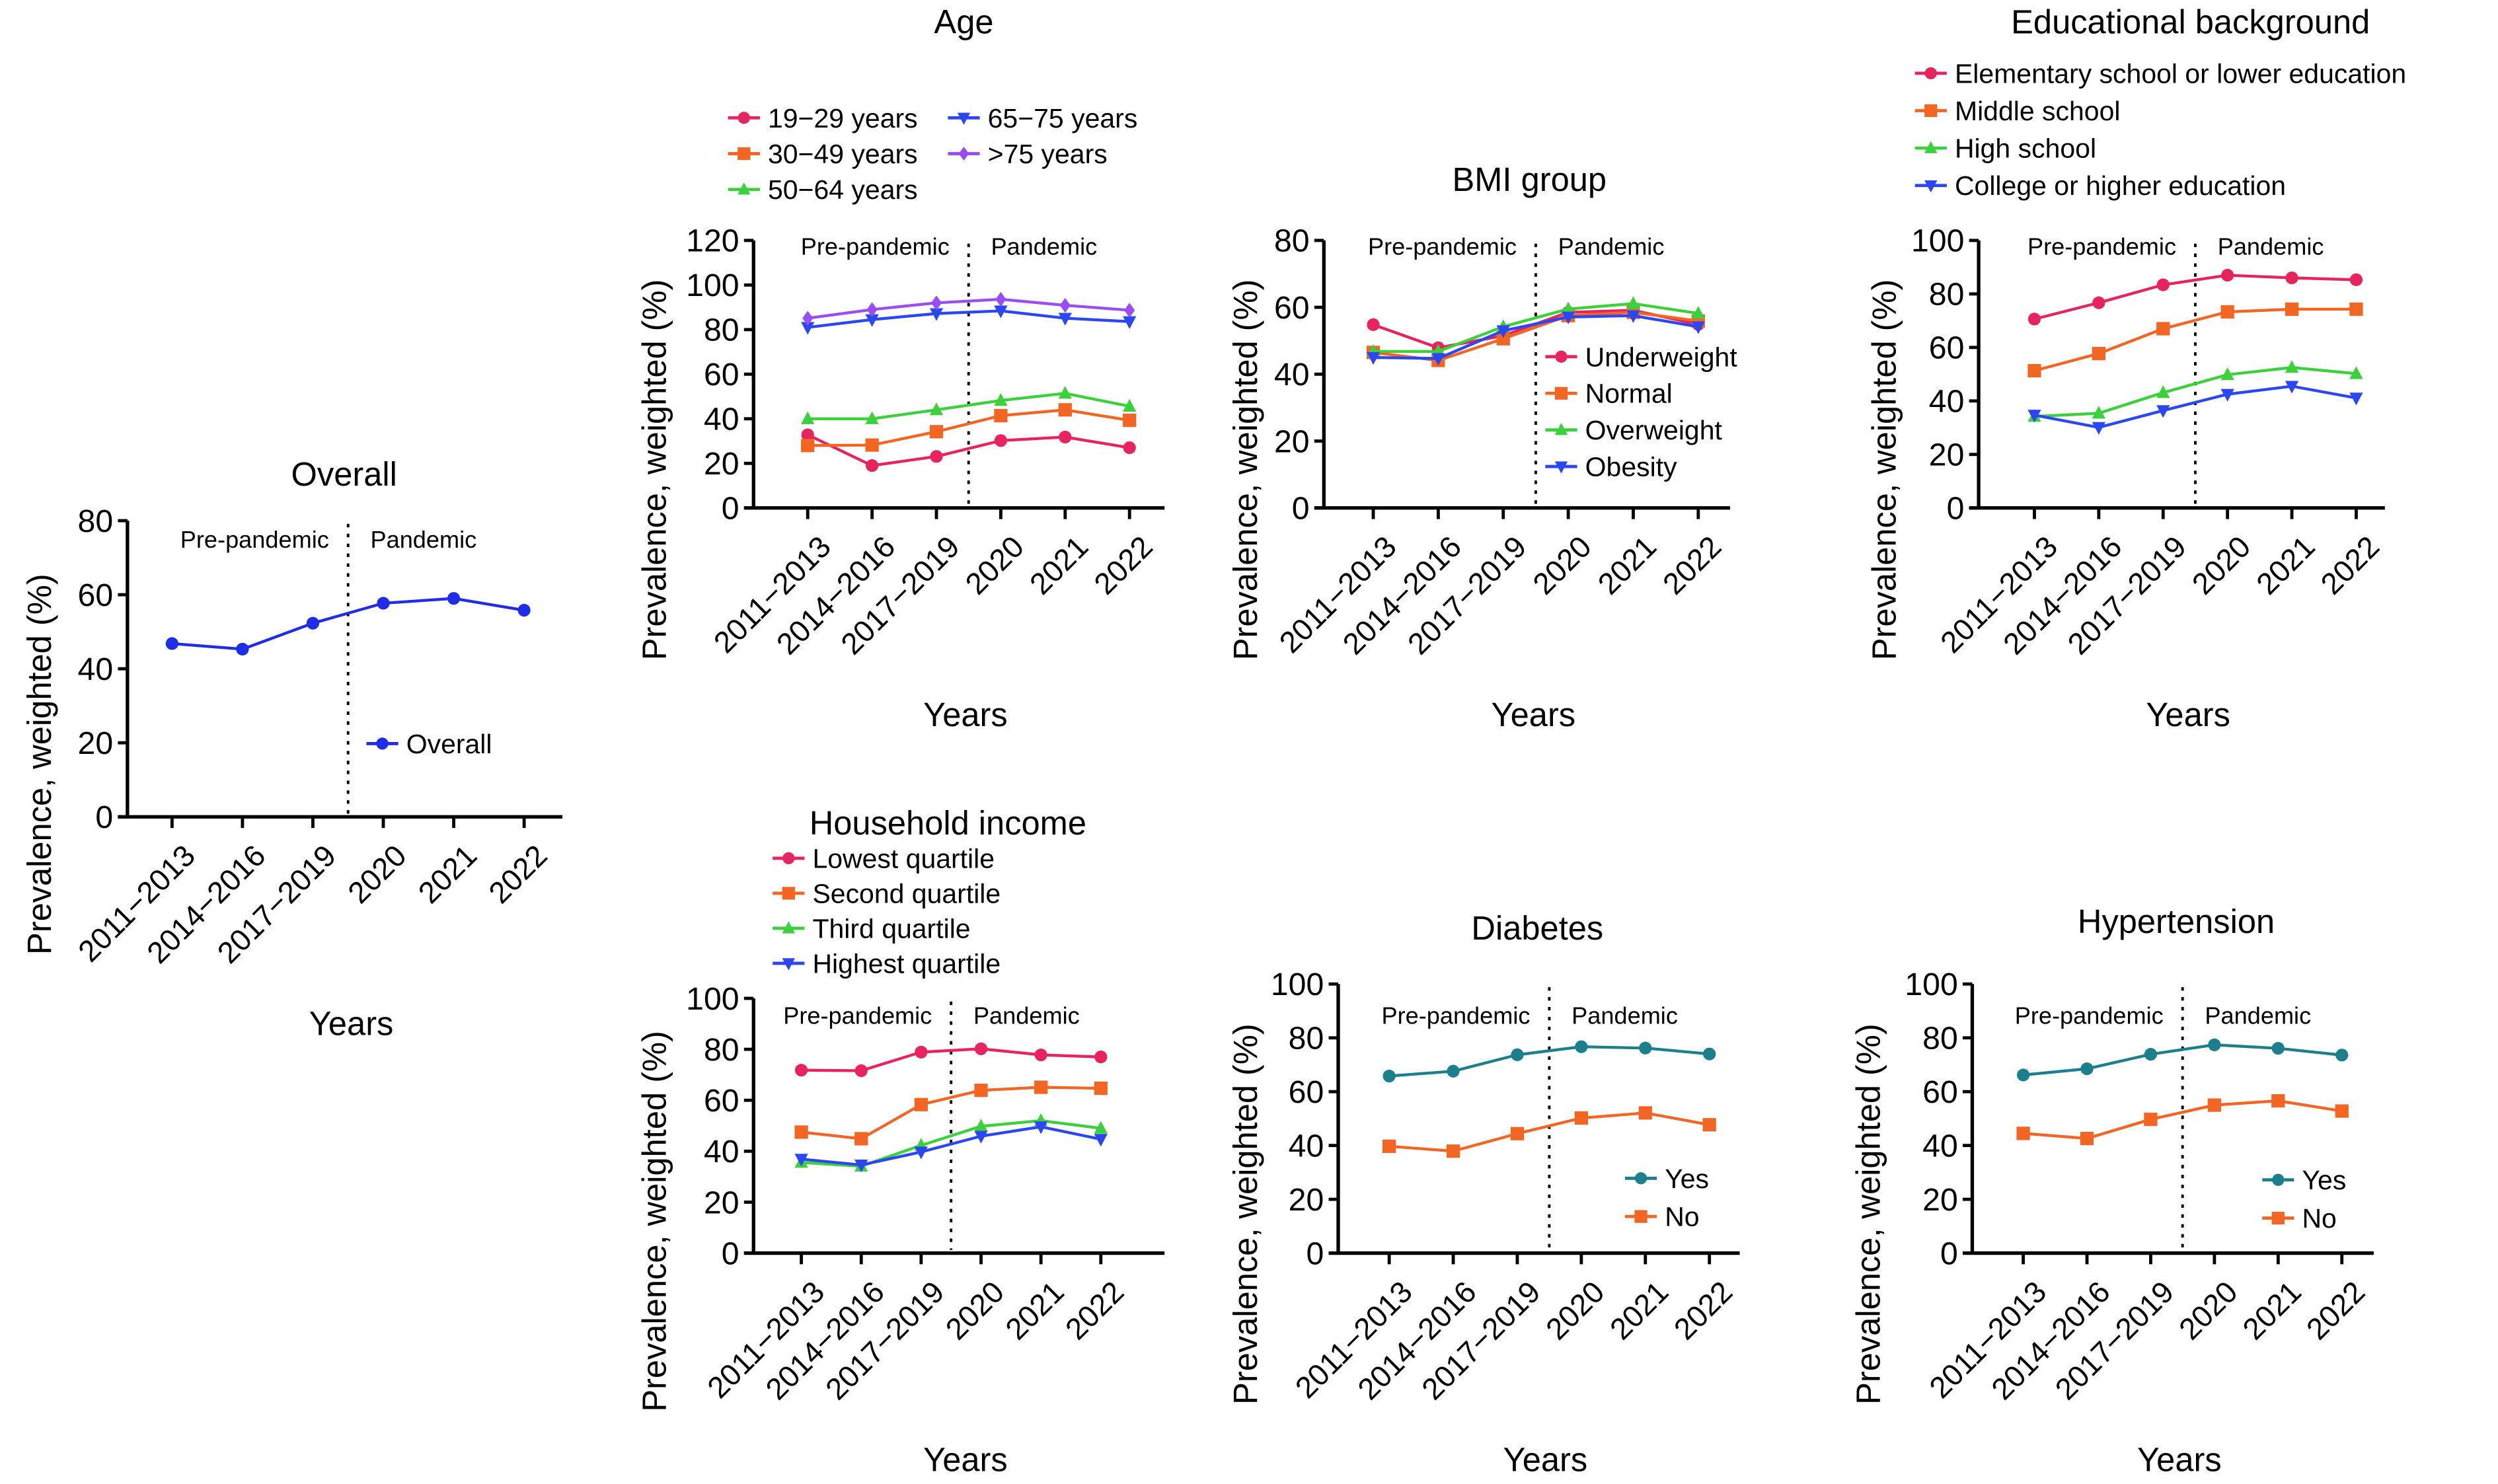  Describe the element at coordinates (712, 241) in the screenshot. I see `y-tick-label: 120` at that location.